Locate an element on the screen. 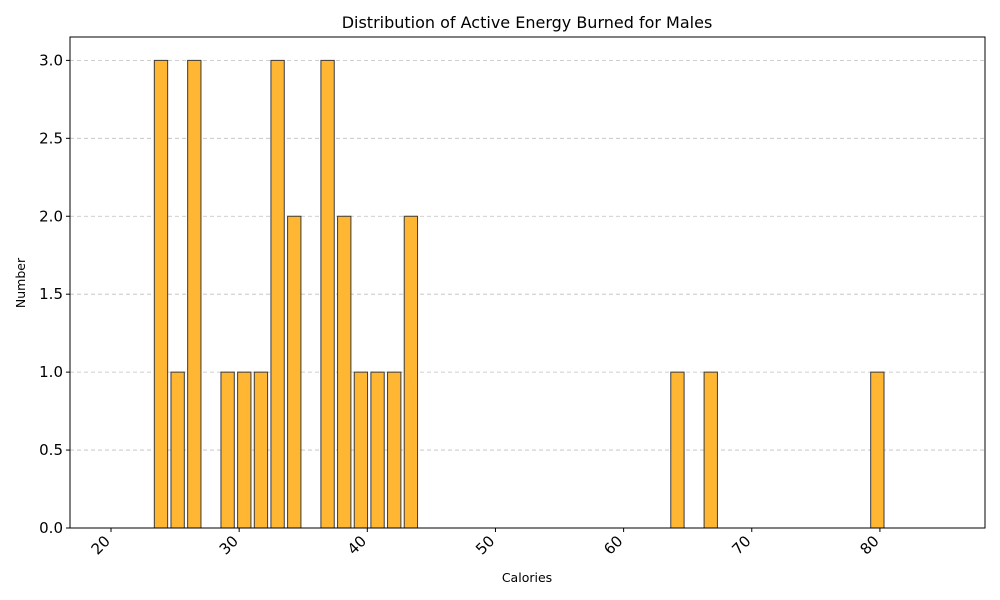  x-axis-label: Calories is located at coordinates (527, 577).